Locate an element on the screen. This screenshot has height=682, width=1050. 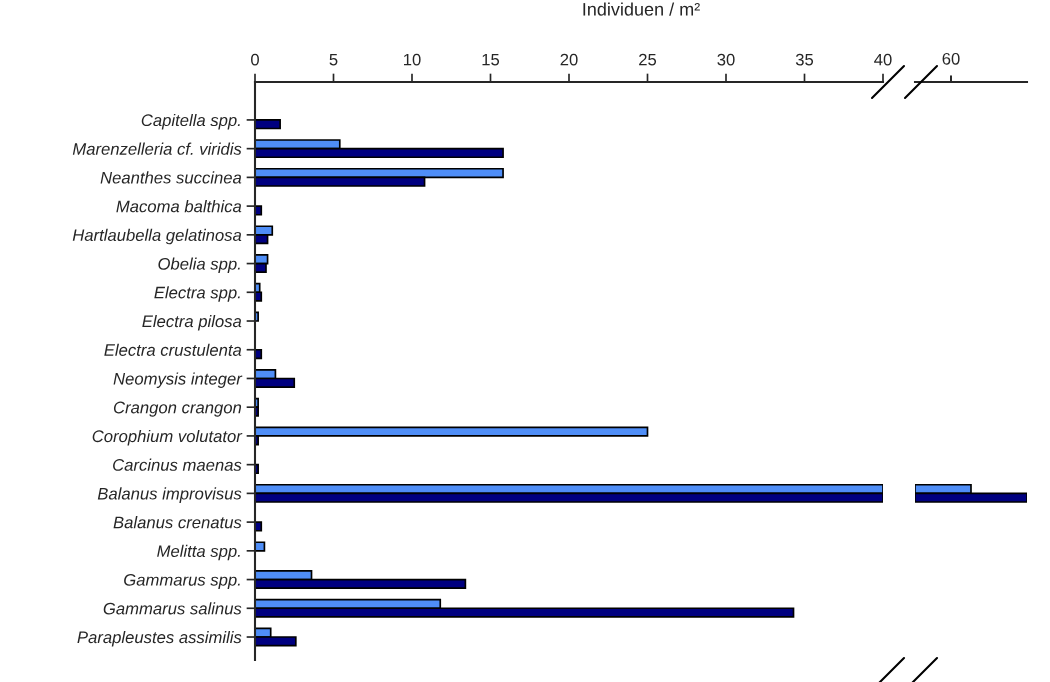
x-tick-label: 35 is located at coordinates (804, 59).